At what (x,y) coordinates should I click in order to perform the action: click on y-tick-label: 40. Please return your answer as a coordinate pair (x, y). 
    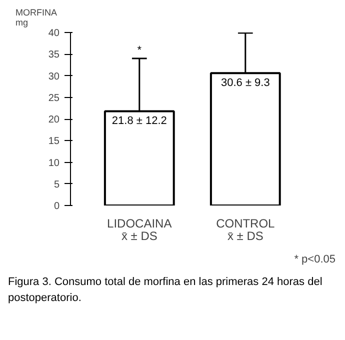
    Looking at the image, I should click on (54, 33).